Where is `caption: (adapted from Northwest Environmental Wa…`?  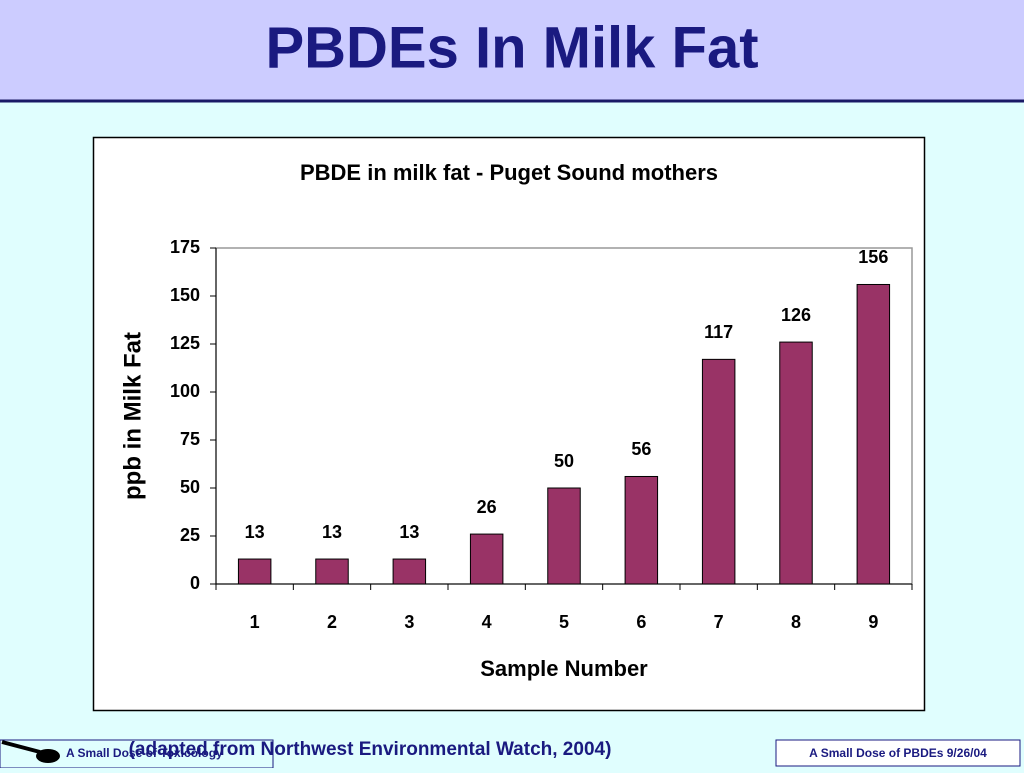
caption: (adapted from Northwest Environmental Wa… is located at coordinates (370, 749).